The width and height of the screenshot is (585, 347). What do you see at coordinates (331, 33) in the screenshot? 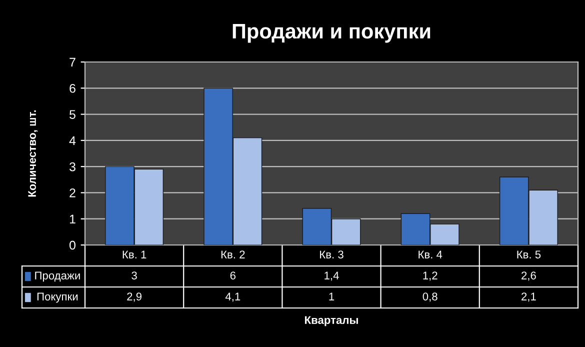
I see `chart-title: Продажи и покупки` at bounding box center [331, 33].